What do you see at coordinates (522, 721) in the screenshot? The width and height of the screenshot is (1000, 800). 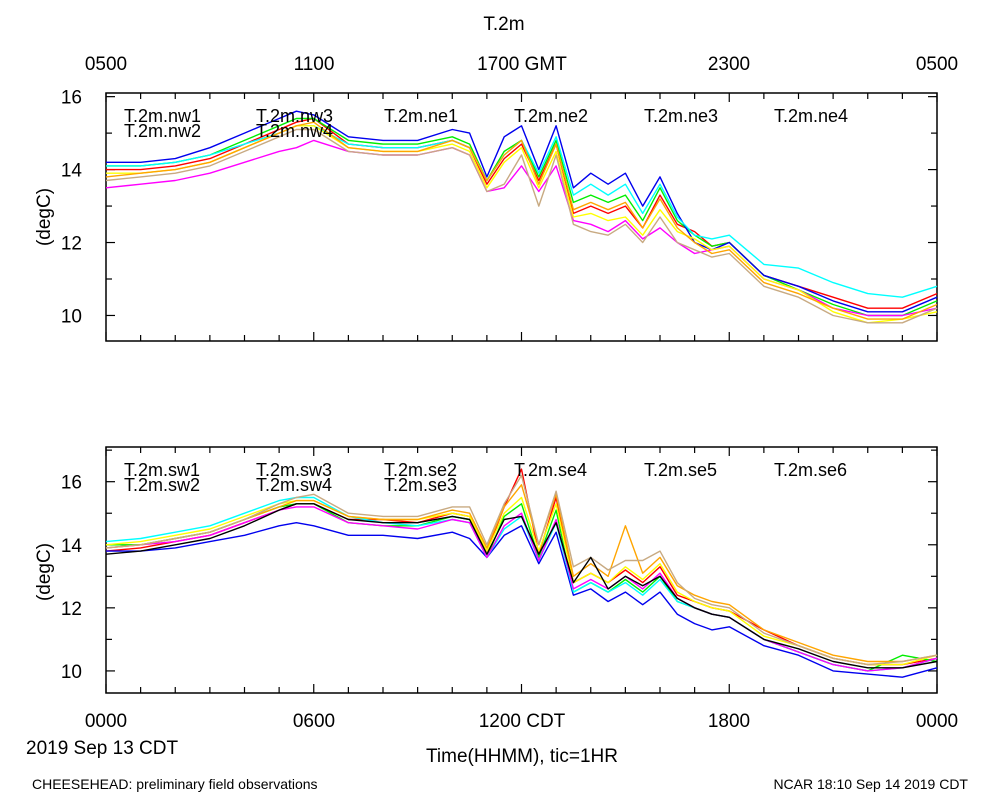 I see `bottom-axis-tick-label: 1200 CDT` at bounding box center [522, 721].